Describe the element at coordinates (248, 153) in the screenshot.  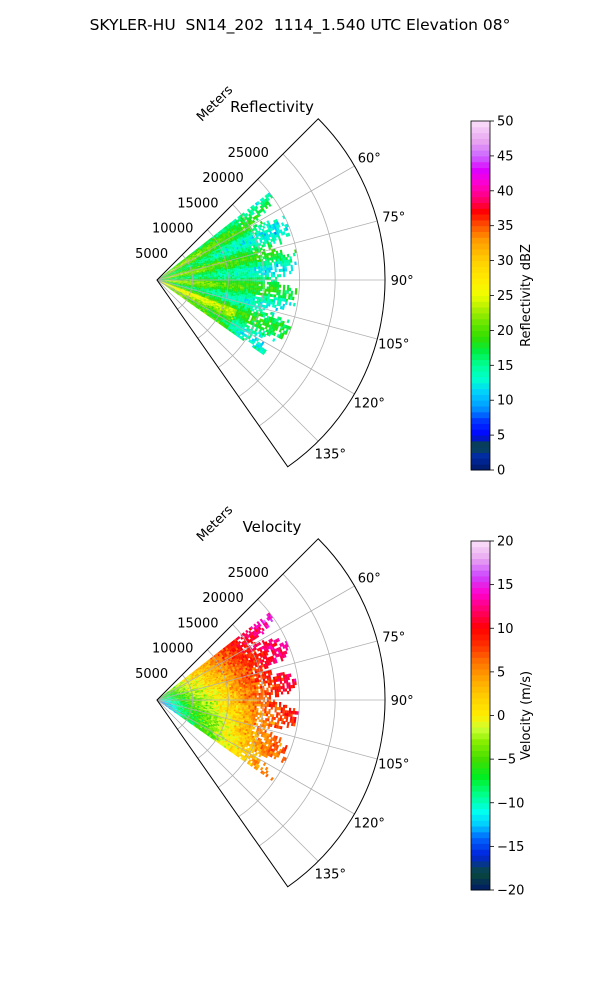
I see `radial-tick-label: 25000` at that location.